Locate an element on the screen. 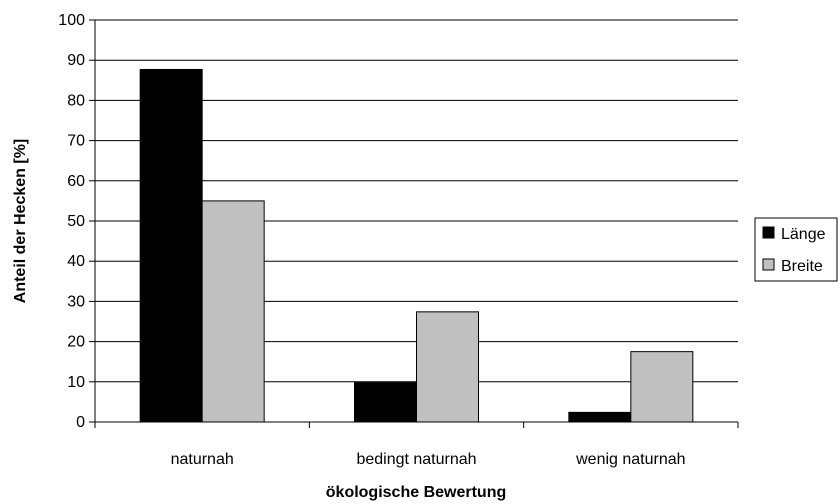 Image resolution: width=839 pixels, height=504 pixels. y-tick-label: 100 is located at coordinates (71, 20).